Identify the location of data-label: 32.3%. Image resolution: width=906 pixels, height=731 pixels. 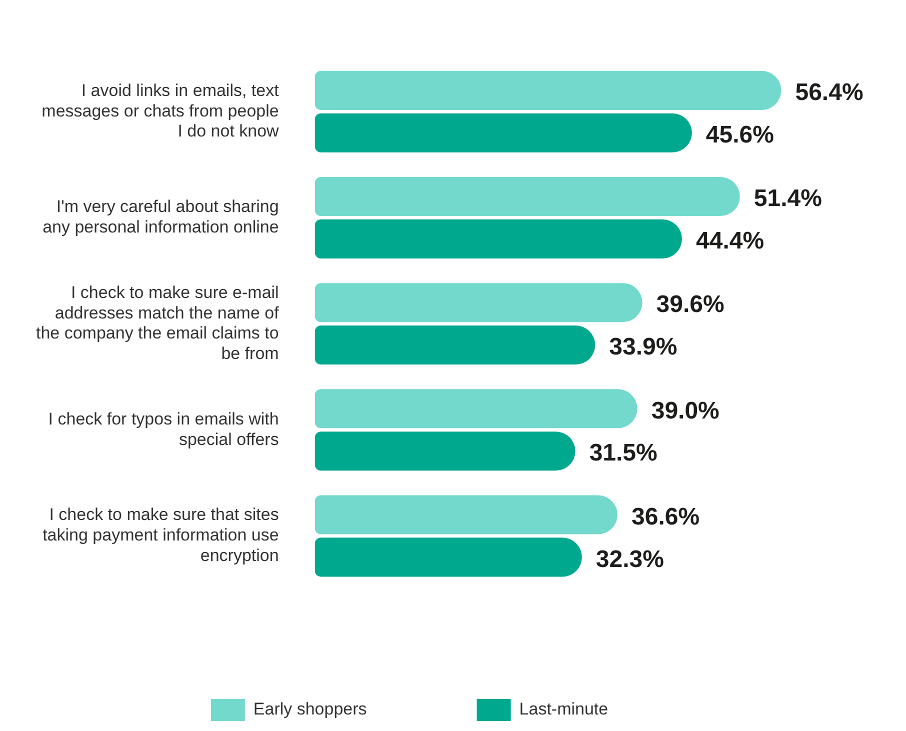
(630, 559).